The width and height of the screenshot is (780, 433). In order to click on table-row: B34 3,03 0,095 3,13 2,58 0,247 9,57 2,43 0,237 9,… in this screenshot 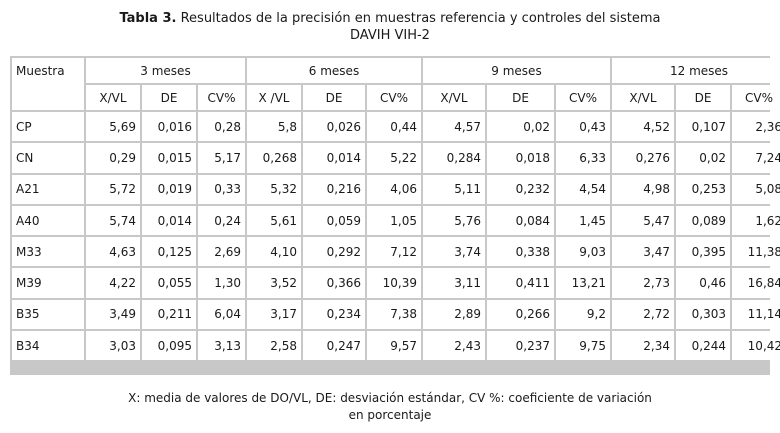, I will do `click(396, 346)`.